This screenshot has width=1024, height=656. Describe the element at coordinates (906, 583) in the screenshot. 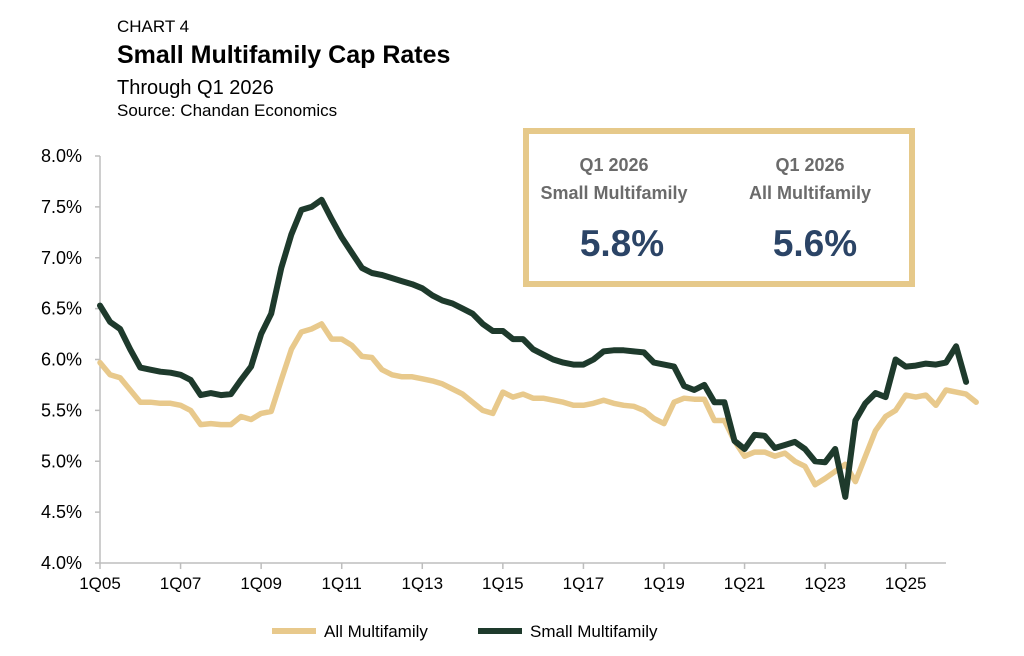

I see `x-tick-label: 1Q25` at that location.